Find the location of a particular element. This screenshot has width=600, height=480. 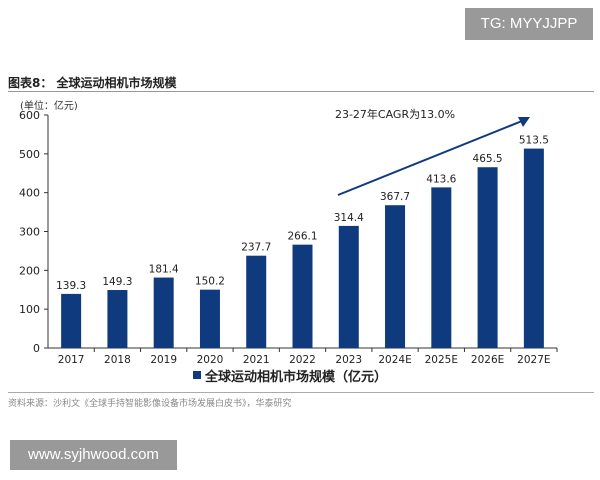

x-tick-label: 2023 is located at coordinates (348, 360).